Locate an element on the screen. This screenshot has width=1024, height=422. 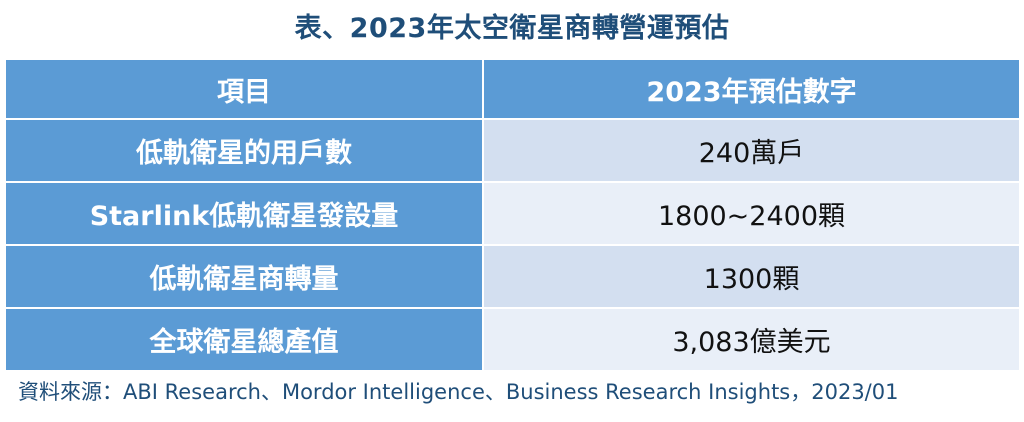
row-label: 低軌衛星的用戶數 is located at coordinates (244, 150).